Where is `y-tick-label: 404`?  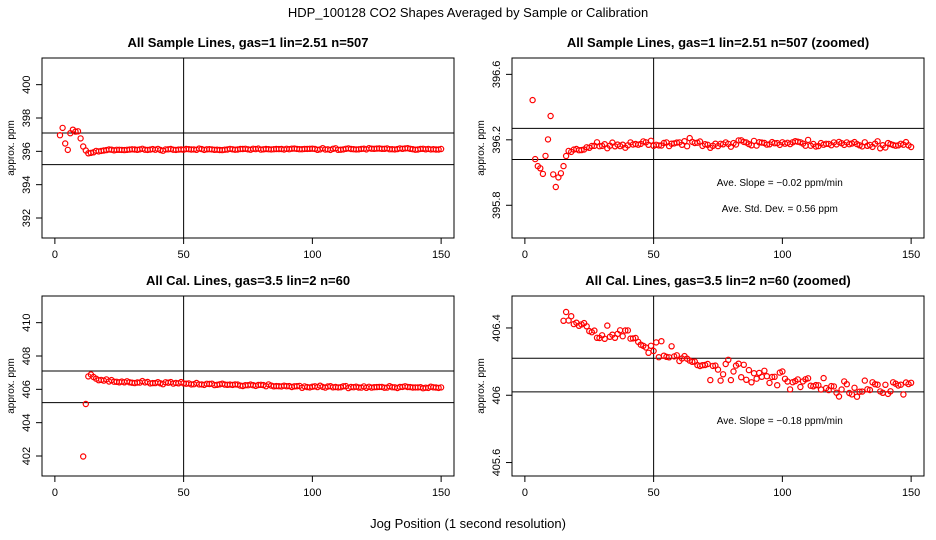 y-tick-label: 404 is located at coordinates (27, 422).